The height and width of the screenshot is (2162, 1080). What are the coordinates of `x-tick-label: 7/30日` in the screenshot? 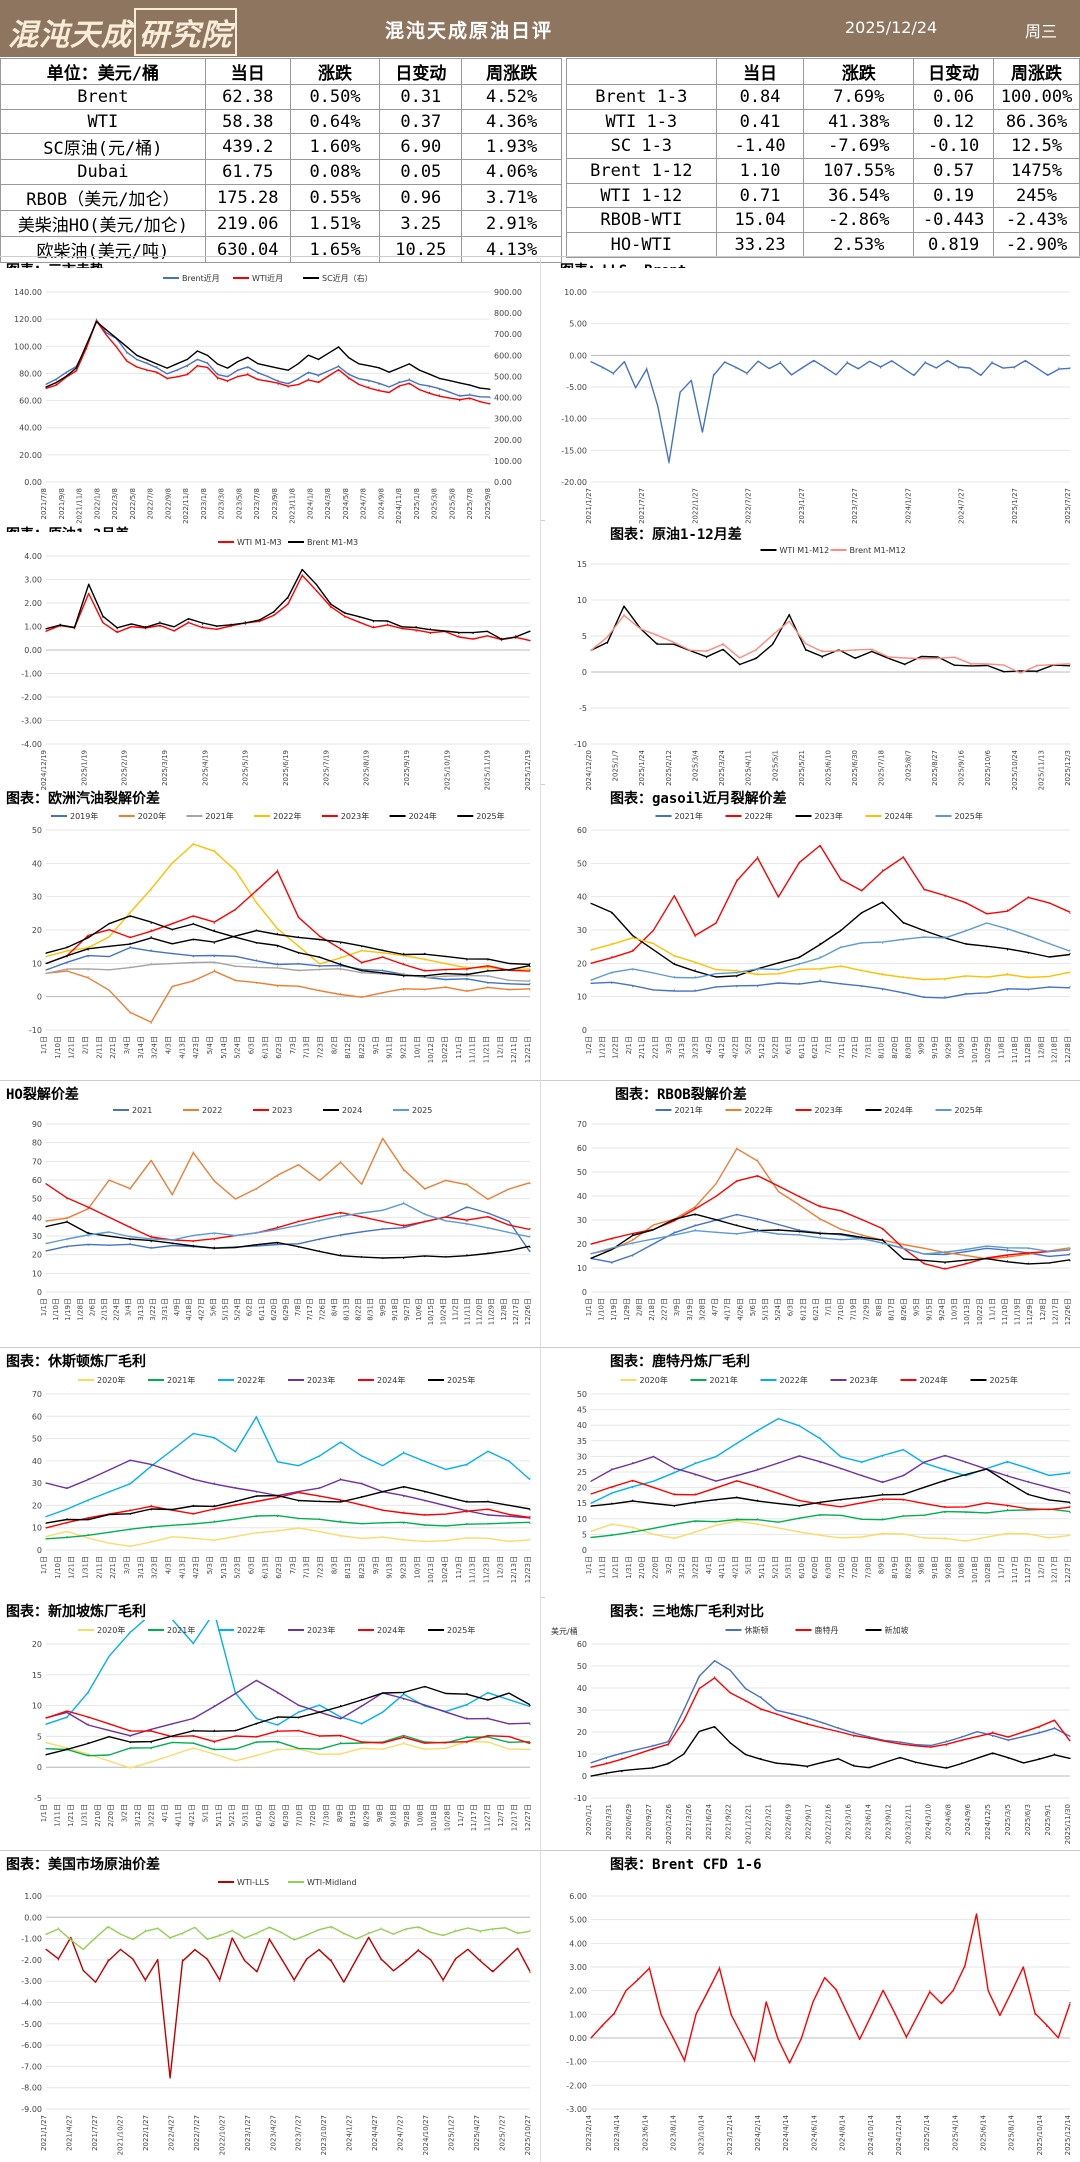 It's located at (326, 1815).